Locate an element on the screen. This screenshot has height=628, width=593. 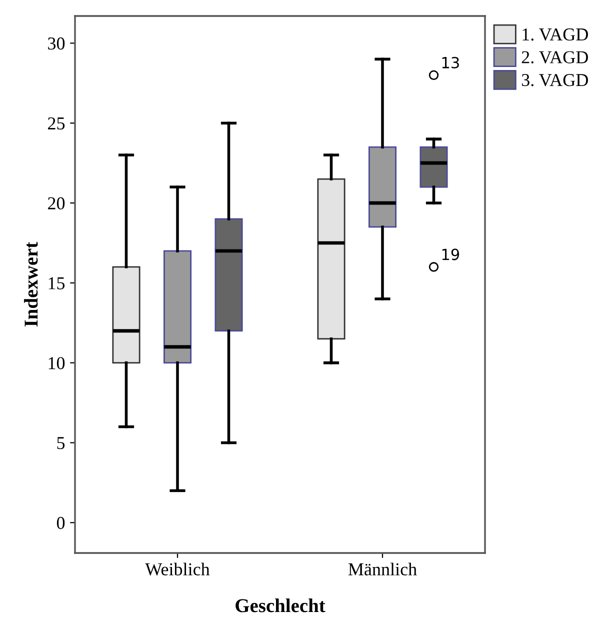
x-axis-title: Geschlecht is located at coordinates (281, 605).